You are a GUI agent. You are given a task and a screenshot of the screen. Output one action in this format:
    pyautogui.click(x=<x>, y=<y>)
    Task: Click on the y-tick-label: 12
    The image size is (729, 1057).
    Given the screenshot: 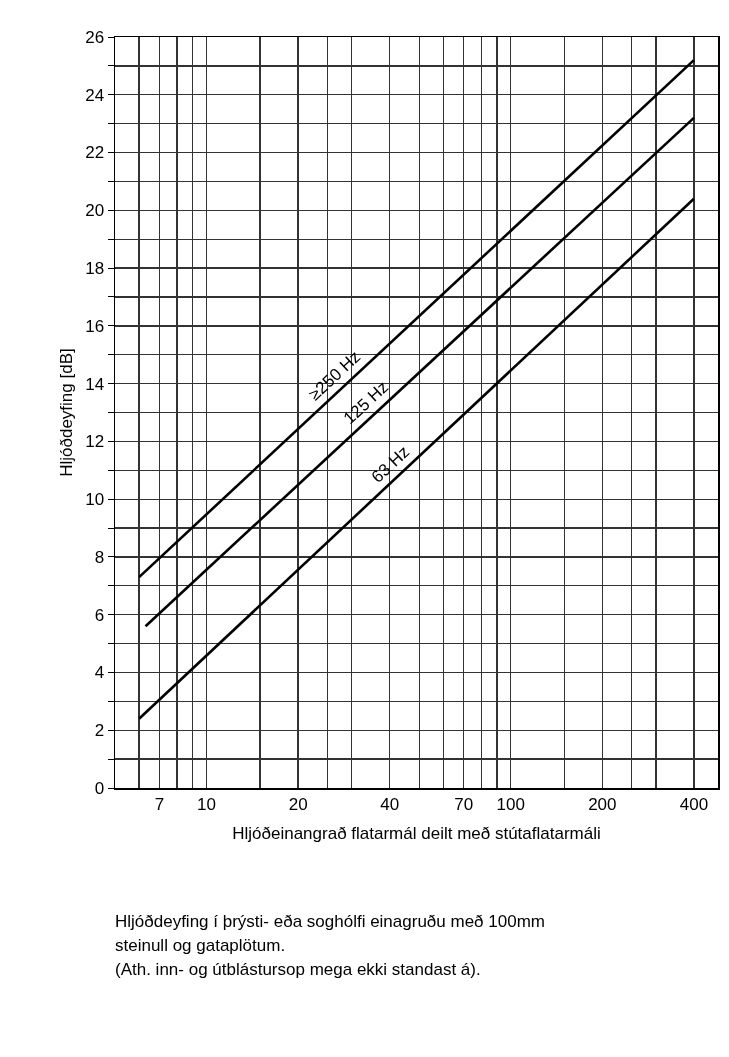 What is the action you would take?
    pyautogui.click(x=95, y=442)
    